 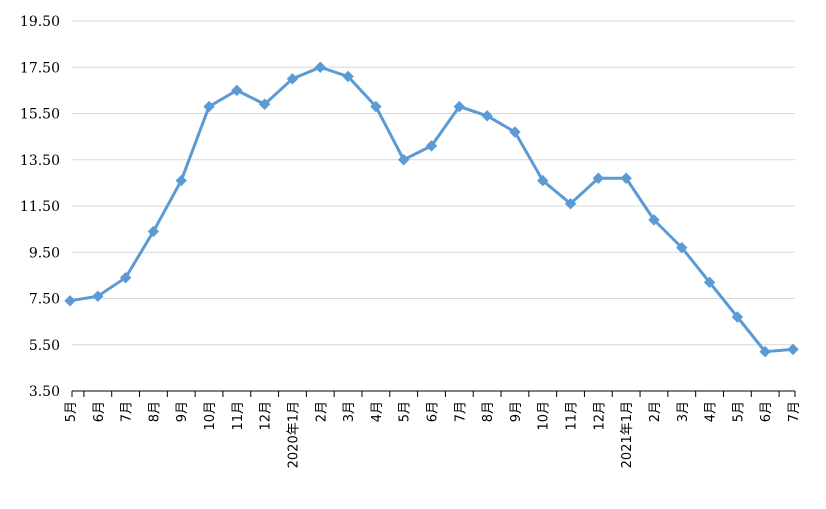 What do you see at coordinates (293, 434) in the screenshot?
I see `x-tick-label: 2020年1月` at bounding box center [293, 434].